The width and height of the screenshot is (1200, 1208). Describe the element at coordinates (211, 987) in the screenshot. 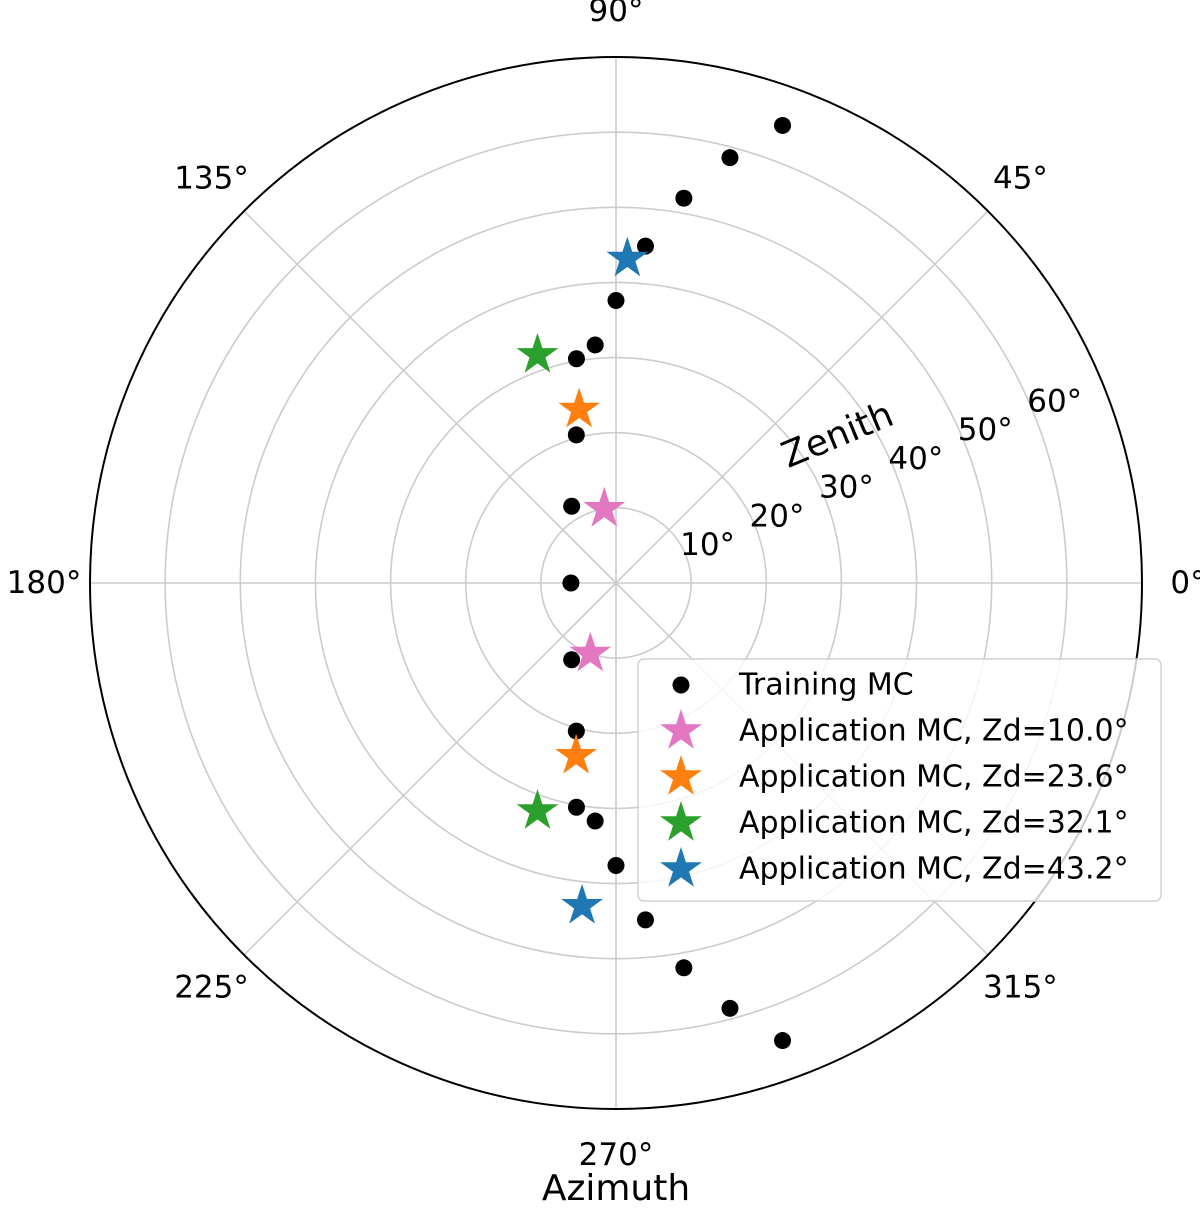

I see `theta-tick-label: 225°` at that location.